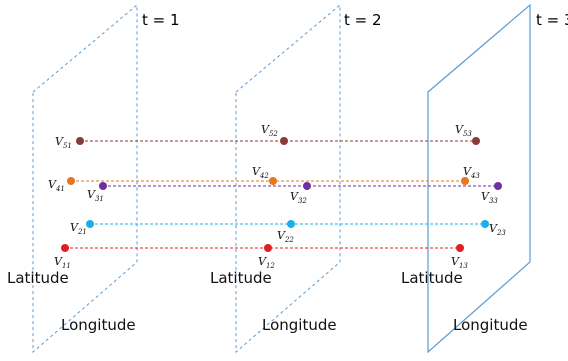  What do you see at coordinates (299, 325) in the screenshot?
I see `longitude-label-t2: Longitude` at bounding box center [299, 325].